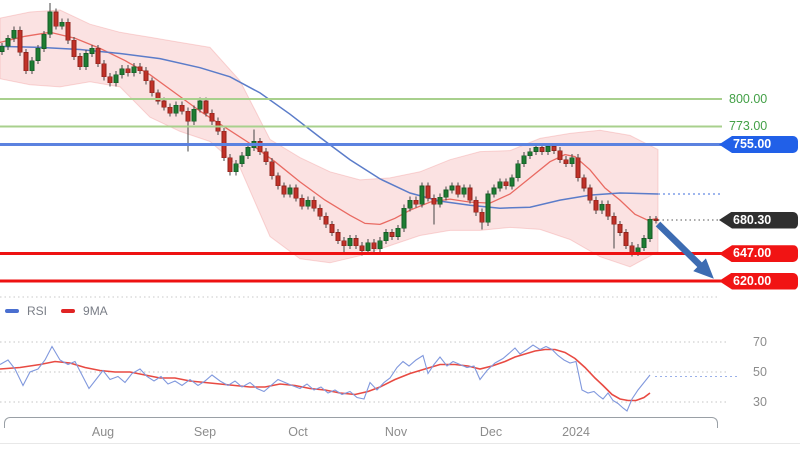 This screenshot has width=800, height=450. What do you see at coordinates (684, 250) in the screenshot?
I see `projection-arrow-icon` at bounding box center [684, 250].